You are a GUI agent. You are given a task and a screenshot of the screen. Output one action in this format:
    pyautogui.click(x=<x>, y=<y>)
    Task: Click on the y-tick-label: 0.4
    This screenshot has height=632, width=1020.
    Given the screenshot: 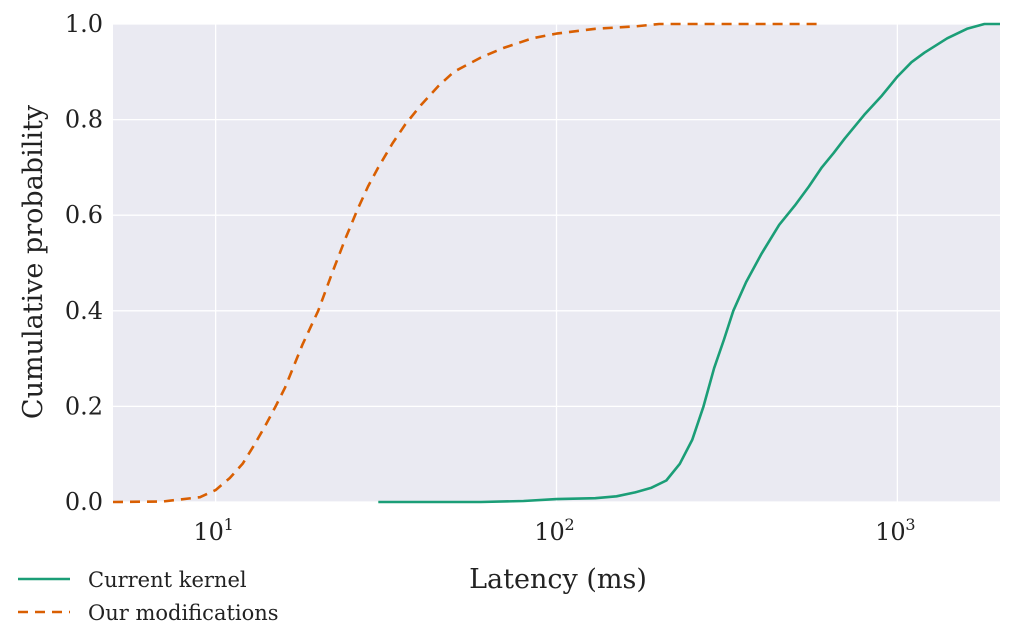 What is the action you would take?
    pyautogui.click(x=84, y=311)
    